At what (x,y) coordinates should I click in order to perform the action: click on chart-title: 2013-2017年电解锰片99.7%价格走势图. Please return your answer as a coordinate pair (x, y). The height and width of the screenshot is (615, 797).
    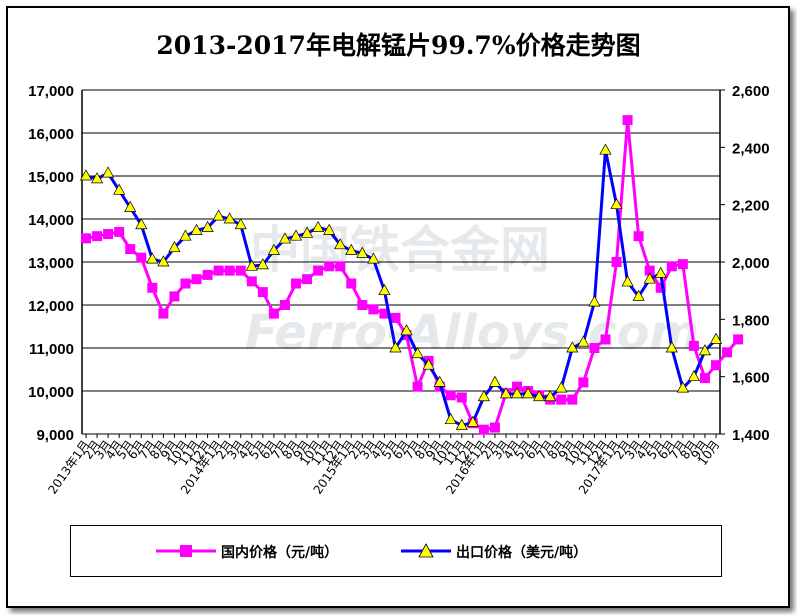
    Looking at the image, I should click on (398, 45).